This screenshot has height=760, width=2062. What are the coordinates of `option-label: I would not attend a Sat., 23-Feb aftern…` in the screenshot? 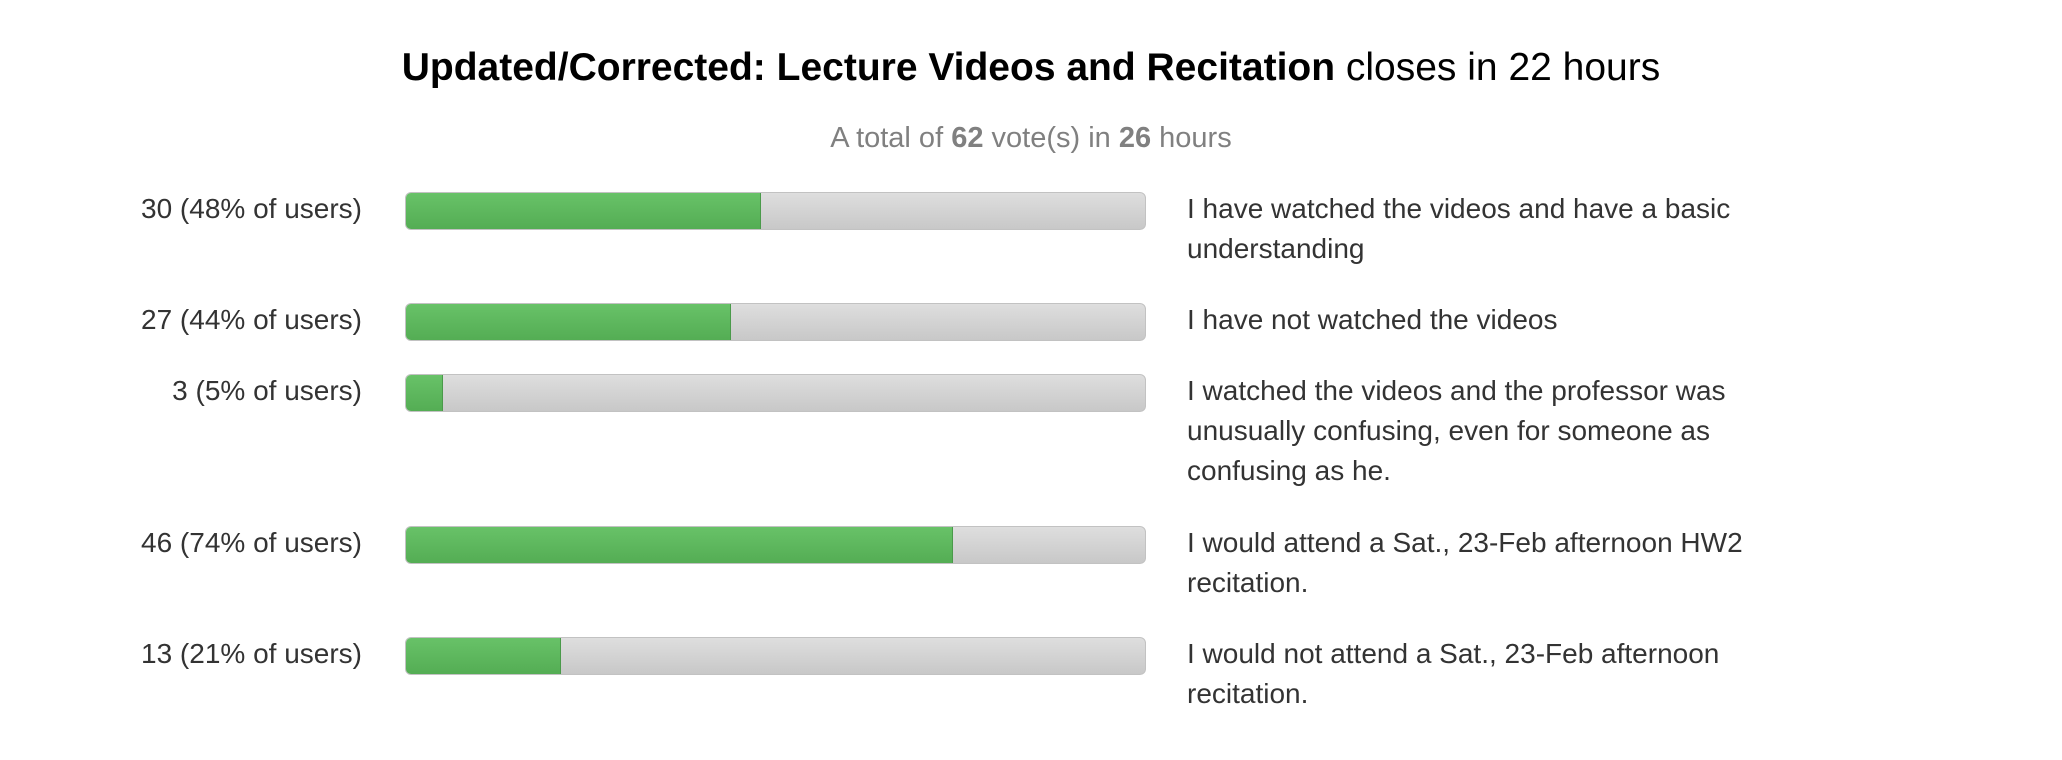 It's located at (1453, 673).